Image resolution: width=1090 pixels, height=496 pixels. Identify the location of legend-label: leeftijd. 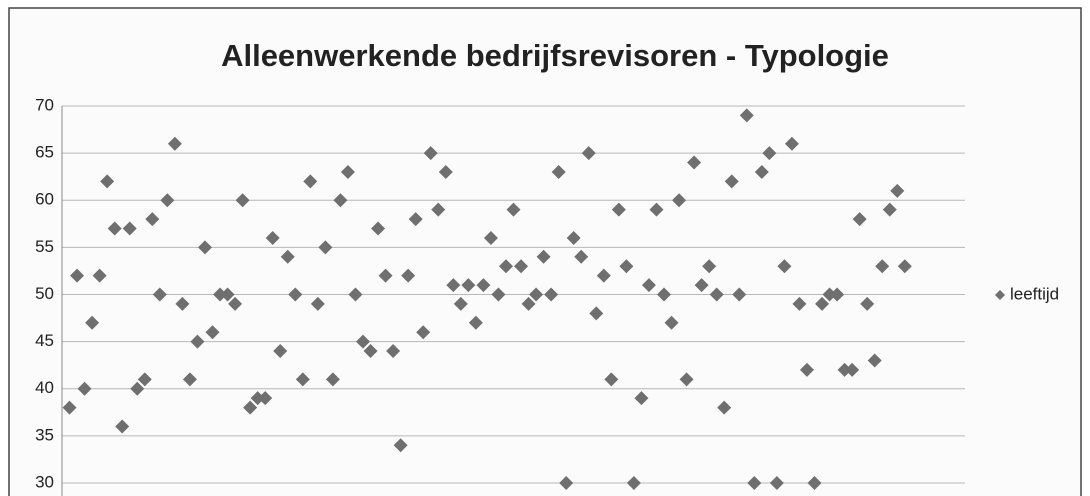
(1034, 293).